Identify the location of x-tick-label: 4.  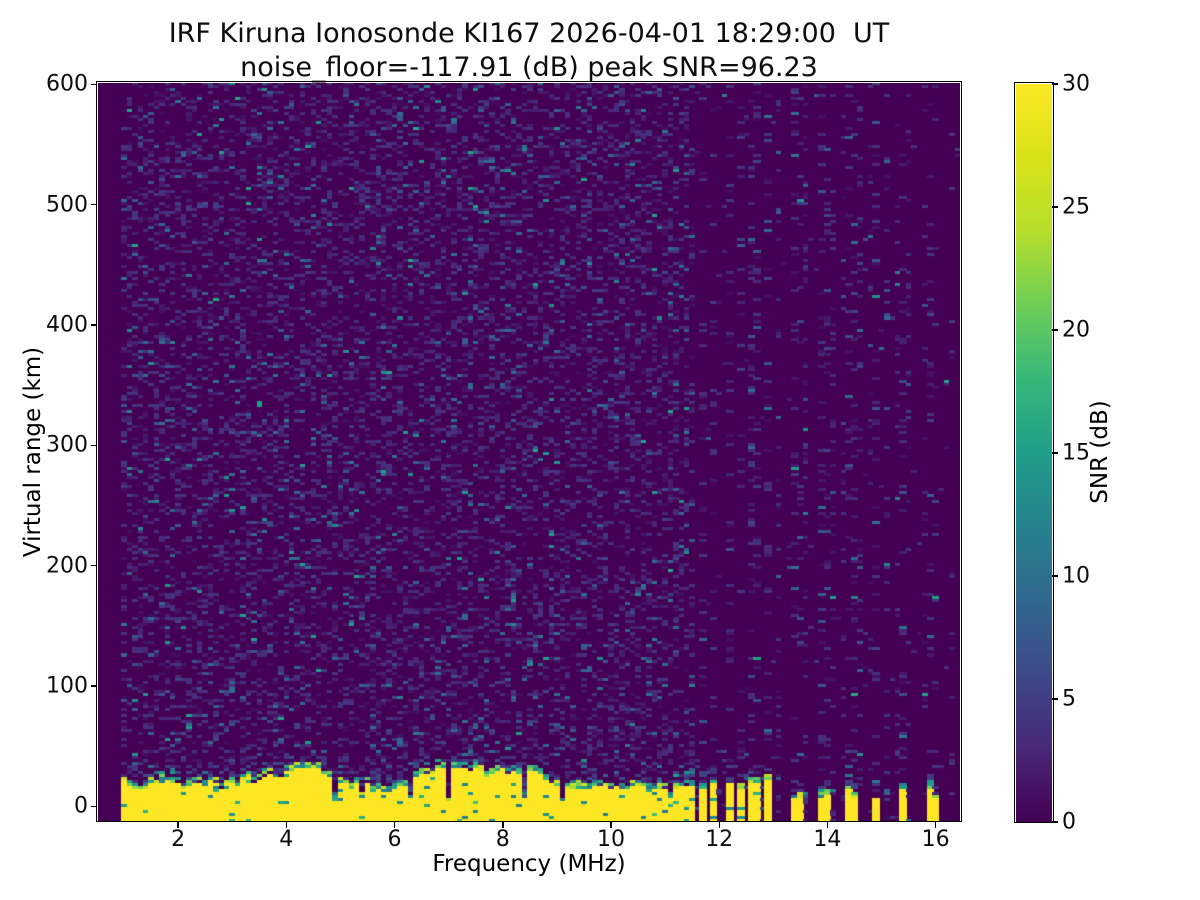
(286, 839).